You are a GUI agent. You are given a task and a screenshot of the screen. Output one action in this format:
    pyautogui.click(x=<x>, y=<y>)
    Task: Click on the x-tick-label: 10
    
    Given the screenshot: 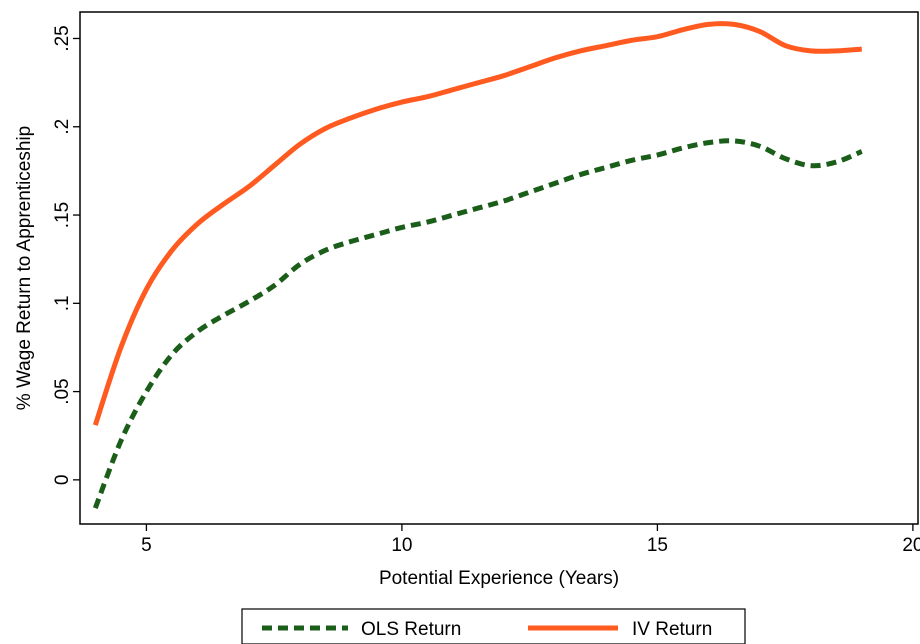 What is the action you would take?
    pyautogui.click(x=401, y=545)
    